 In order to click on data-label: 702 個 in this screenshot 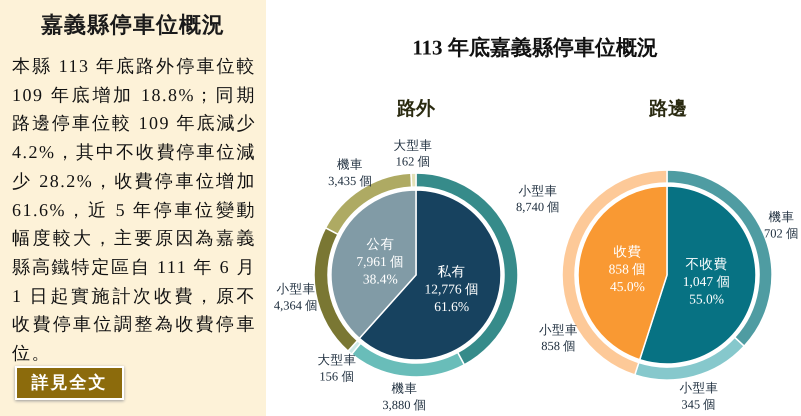, I will do `click(781, 233)`.